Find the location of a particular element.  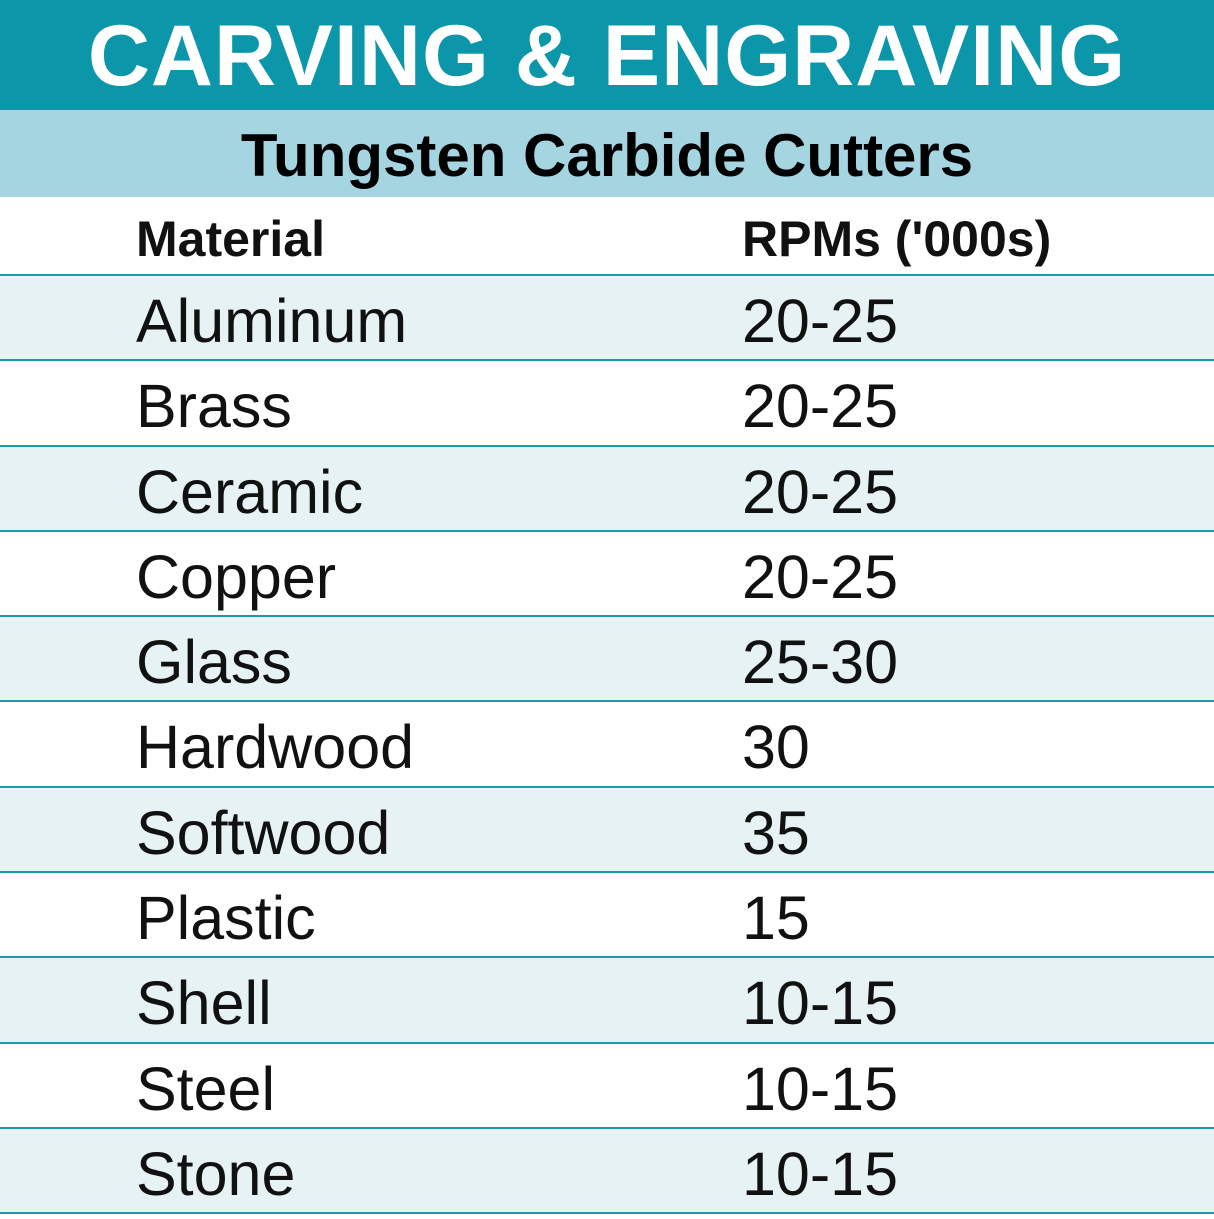

table-row: Plastic 15 is located at coordinates (607, 916).